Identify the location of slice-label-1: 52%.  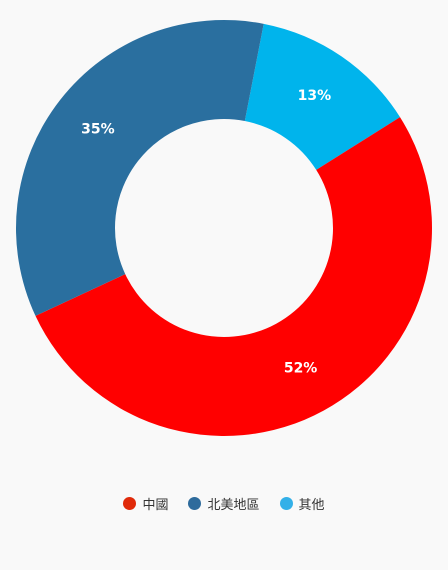
(301, 368).